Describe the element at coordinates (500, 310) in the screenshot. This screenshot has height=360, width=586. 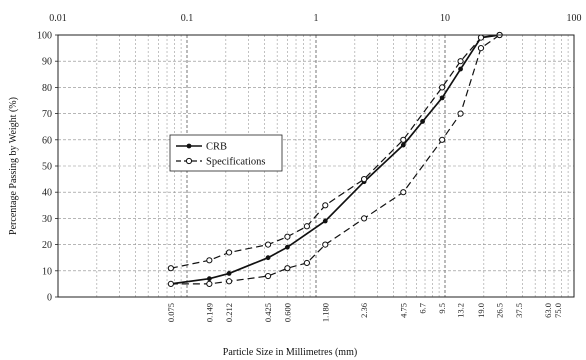
I see `sieve-size-label: 26.5` at that location.